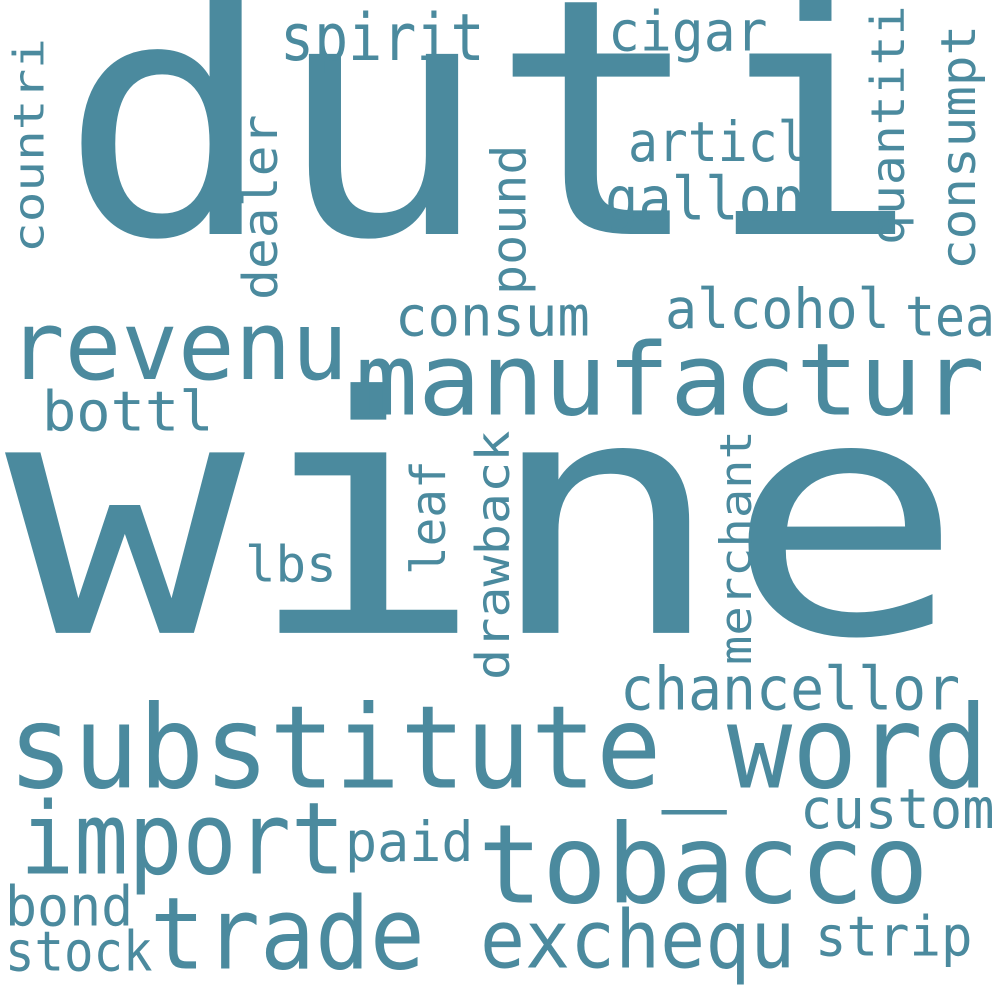  Describe the element at coordinates (894, 937) in the screenshot. I see `word-strip: strip` at that location.